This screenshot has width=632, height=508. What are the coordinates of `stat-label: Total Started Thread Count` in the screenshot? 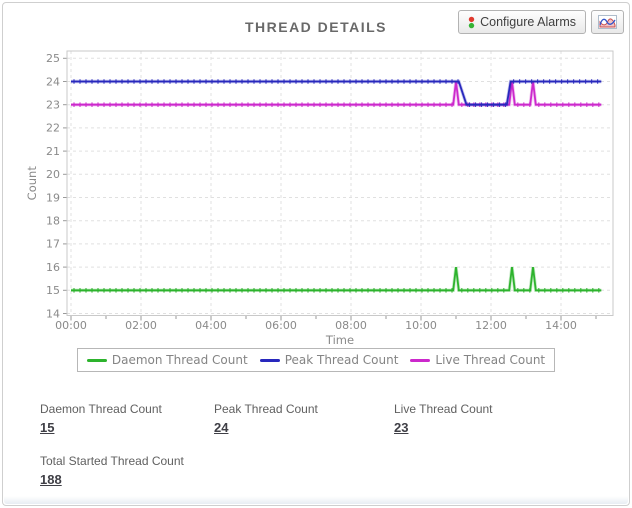 It's located at (112, 461).